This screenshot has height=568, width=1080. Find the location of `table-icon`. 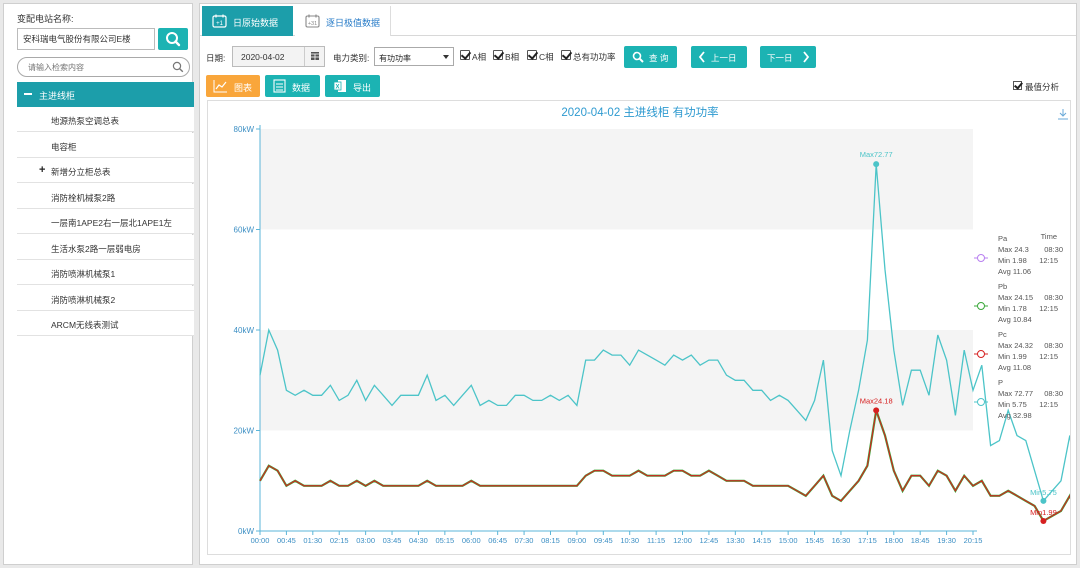

table-icon is located at coordinates (279, 86).